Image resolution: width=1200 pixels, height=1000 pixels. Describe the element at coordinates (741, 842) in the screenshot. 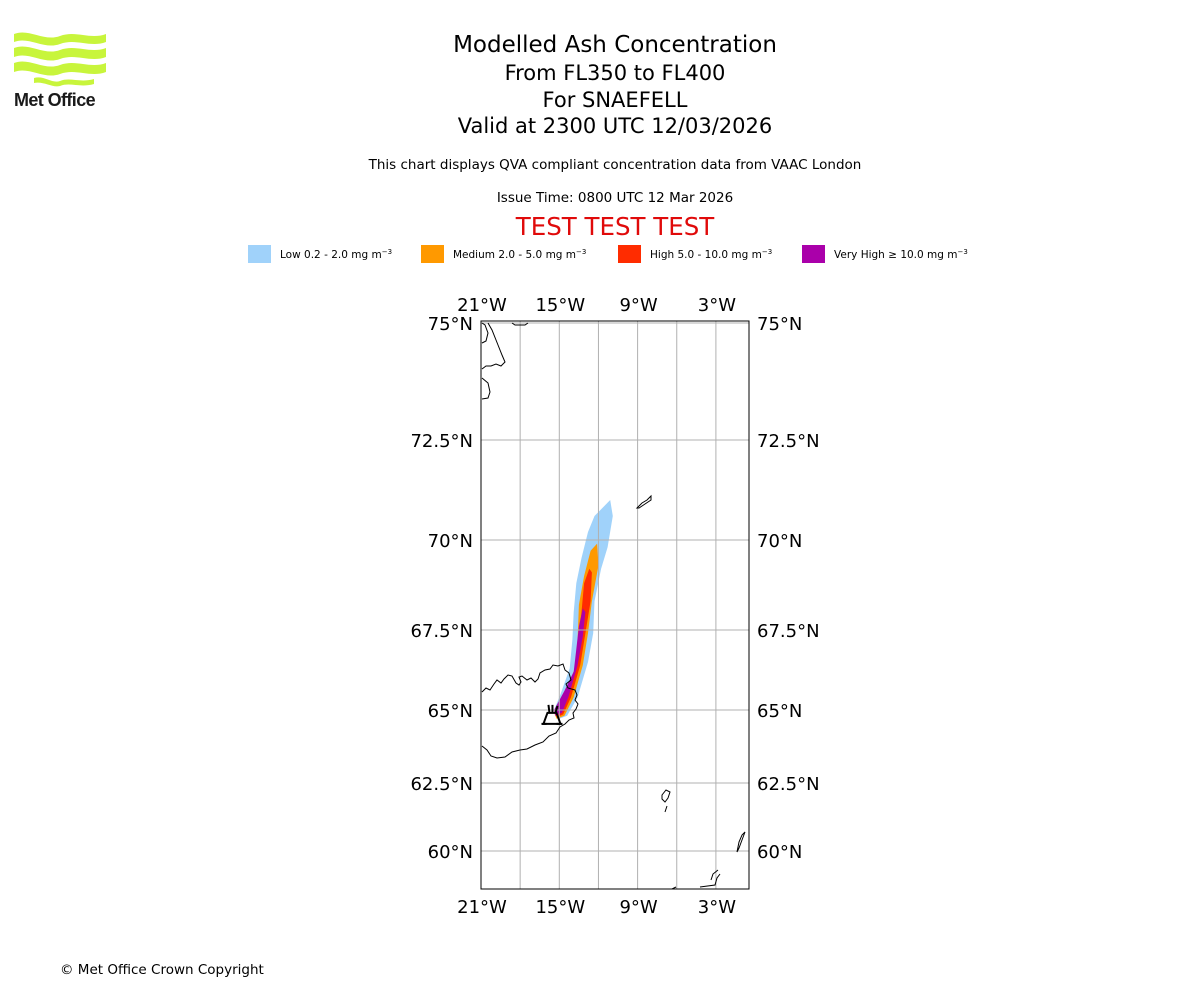

I see `coastline-shetland` at that location.